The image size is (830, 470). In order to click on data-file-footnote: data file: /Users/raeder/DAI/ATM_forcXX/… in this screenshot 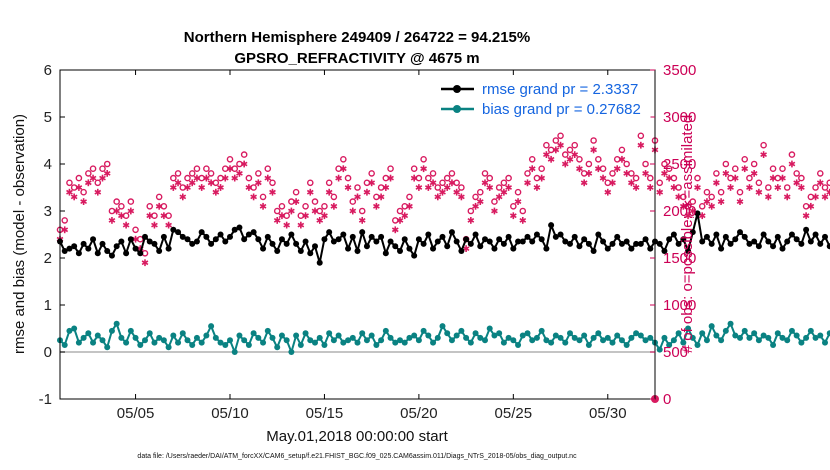, I will do `click(357, 456)`.